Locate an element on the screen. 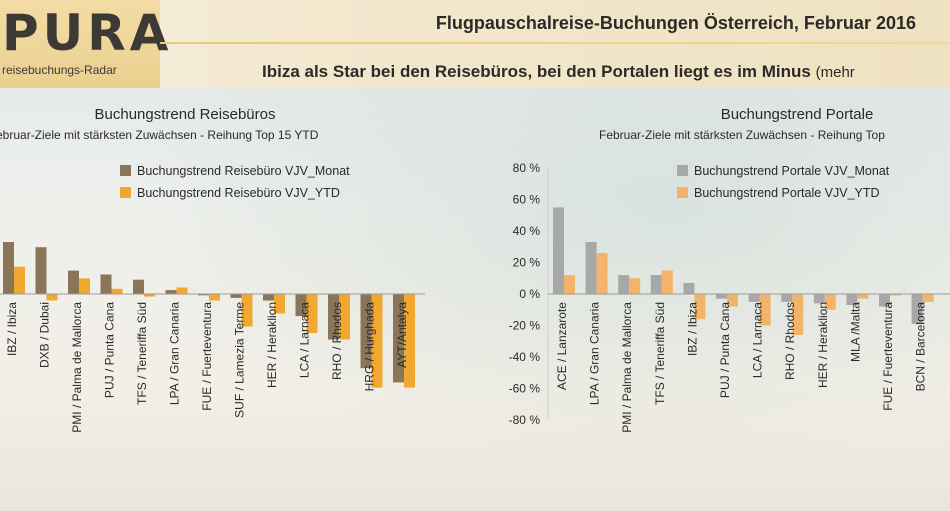 This screenshot has width=950, height=511. x-tick-label: BCN / Barcelona is located at coordinates (921, 347).